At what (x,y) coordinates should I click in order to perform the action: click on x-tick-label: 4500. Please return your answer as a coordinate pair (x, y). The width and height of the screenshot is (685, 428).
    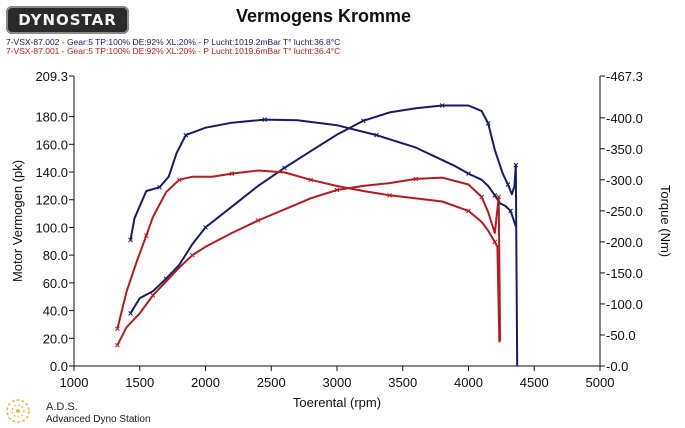
    Looking at the image, I should click on (534, 382).